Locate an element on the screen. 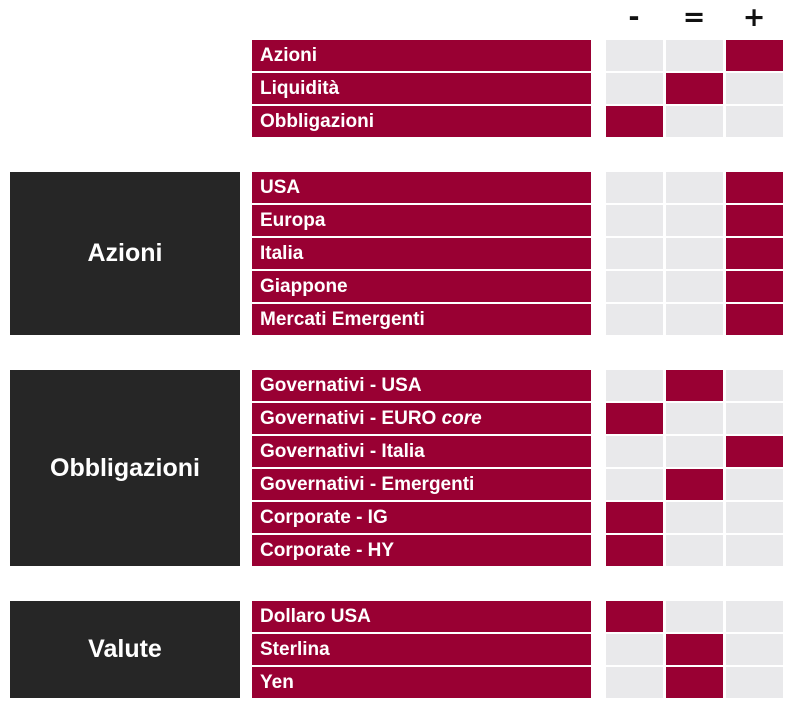 This screenshot has height=714, width=810. category-azioni: Azioni is located at coordinates (125, 253).